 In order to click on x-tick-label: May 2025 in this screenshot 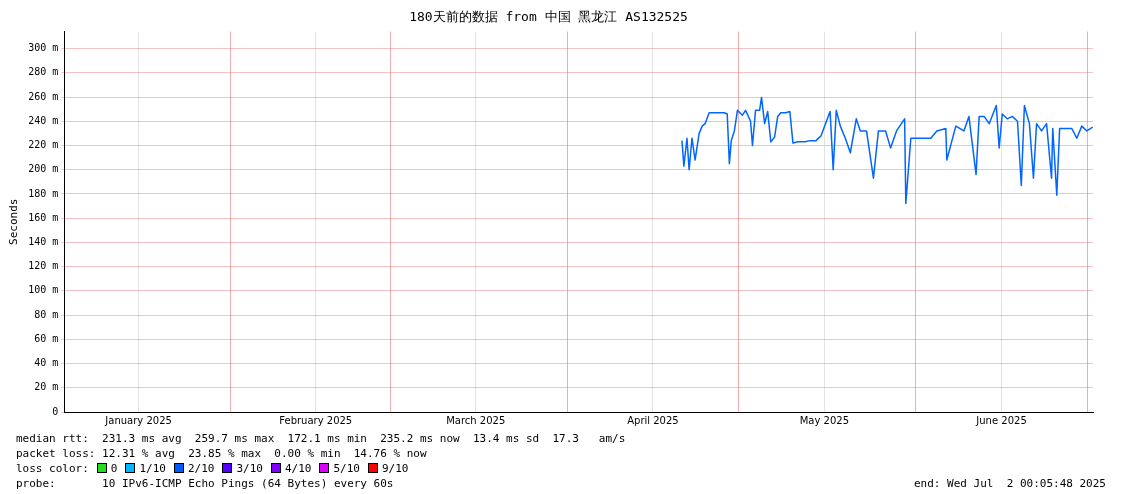, I will do `click(824, 420)`.